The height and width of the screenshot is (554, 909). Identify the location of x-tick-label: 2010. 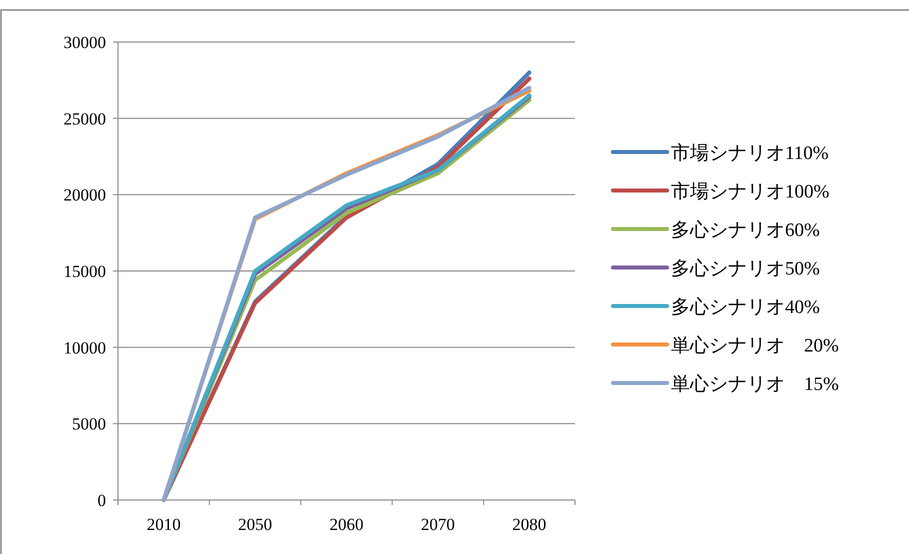
(163, 524).